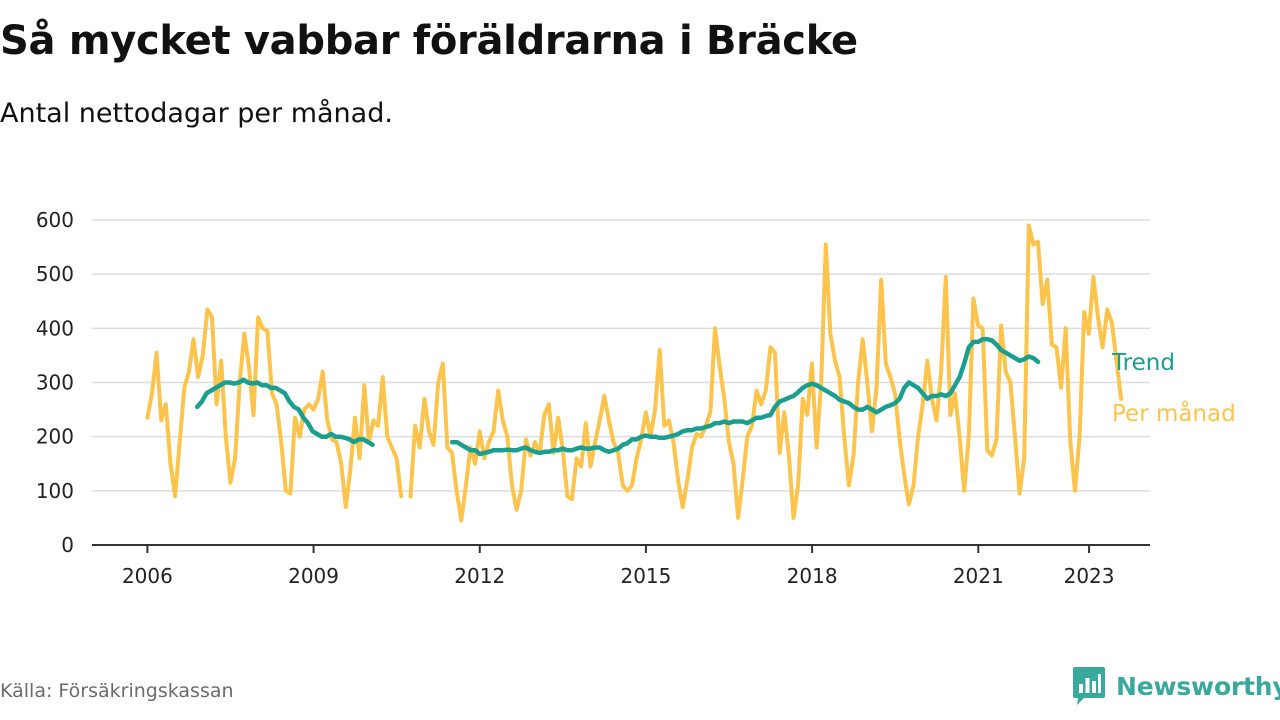 This screenshot has height=720, width=1280. Describe the element at coordinates (1198, 686) in the screenshot. I see `brand-name: Newsworthy` at that location.